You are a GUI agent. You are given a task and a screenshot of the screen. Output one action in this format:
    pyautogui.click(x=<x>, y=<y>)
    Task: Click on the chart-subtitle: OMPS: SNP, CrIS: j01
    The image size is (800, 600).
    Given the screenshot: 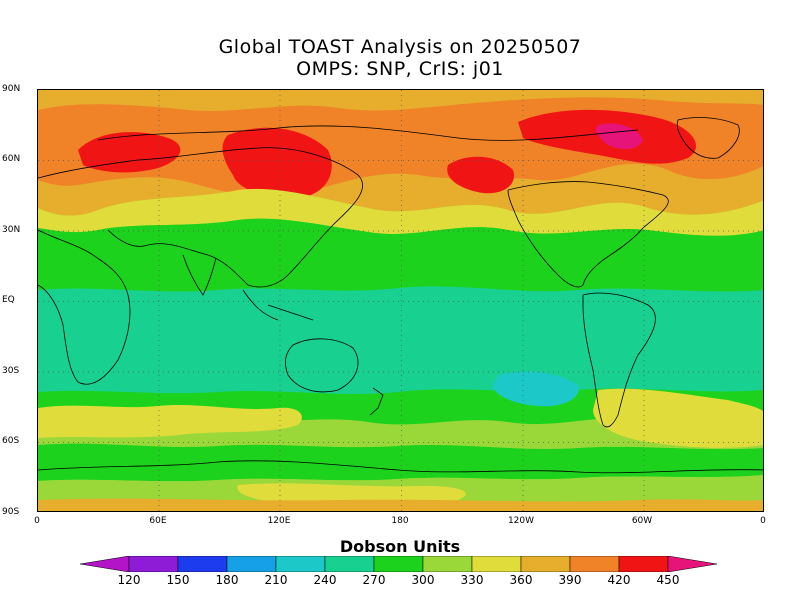 What is the action you would take?
    pyautogui.click(x=400, y=69)
    